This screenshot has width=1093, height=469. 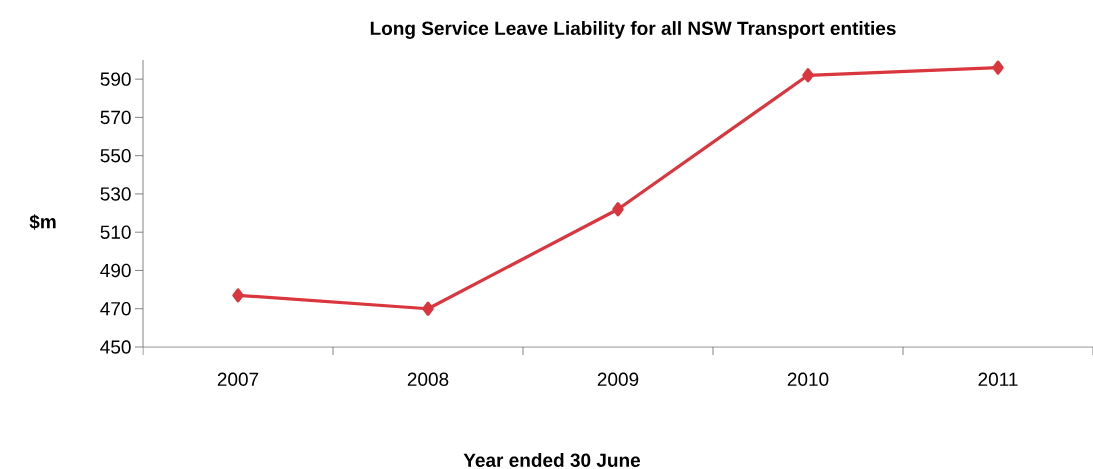 I want to click on y-tick-label: 590, so click(x=115, y=79).